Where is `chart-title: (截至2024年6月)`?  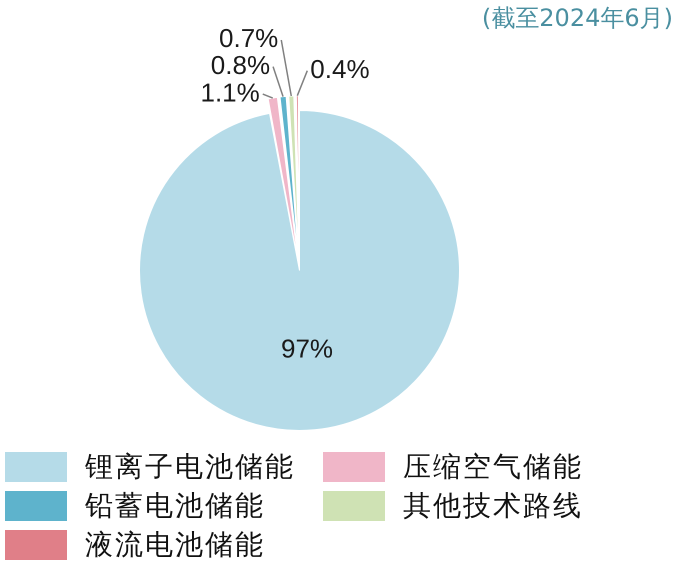
chart-title: (截至2024年6月) is located at coordinates (577, 18).